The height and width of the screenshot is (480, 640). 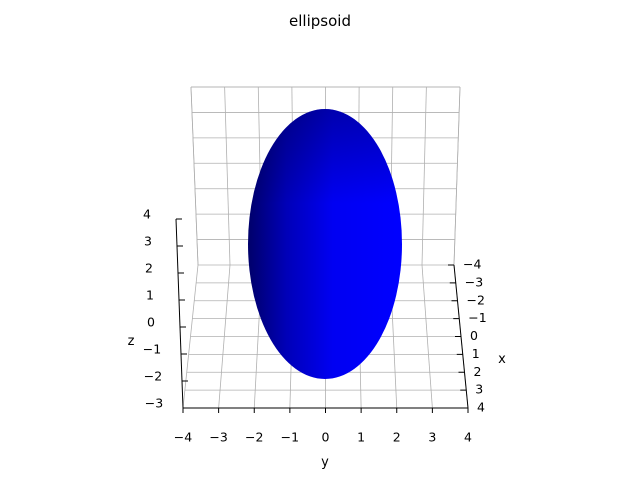 What do you see at coordinates (254, 437) in the screenshot?
I see `y-tick-label: −2` at bounding box center [254, 437].